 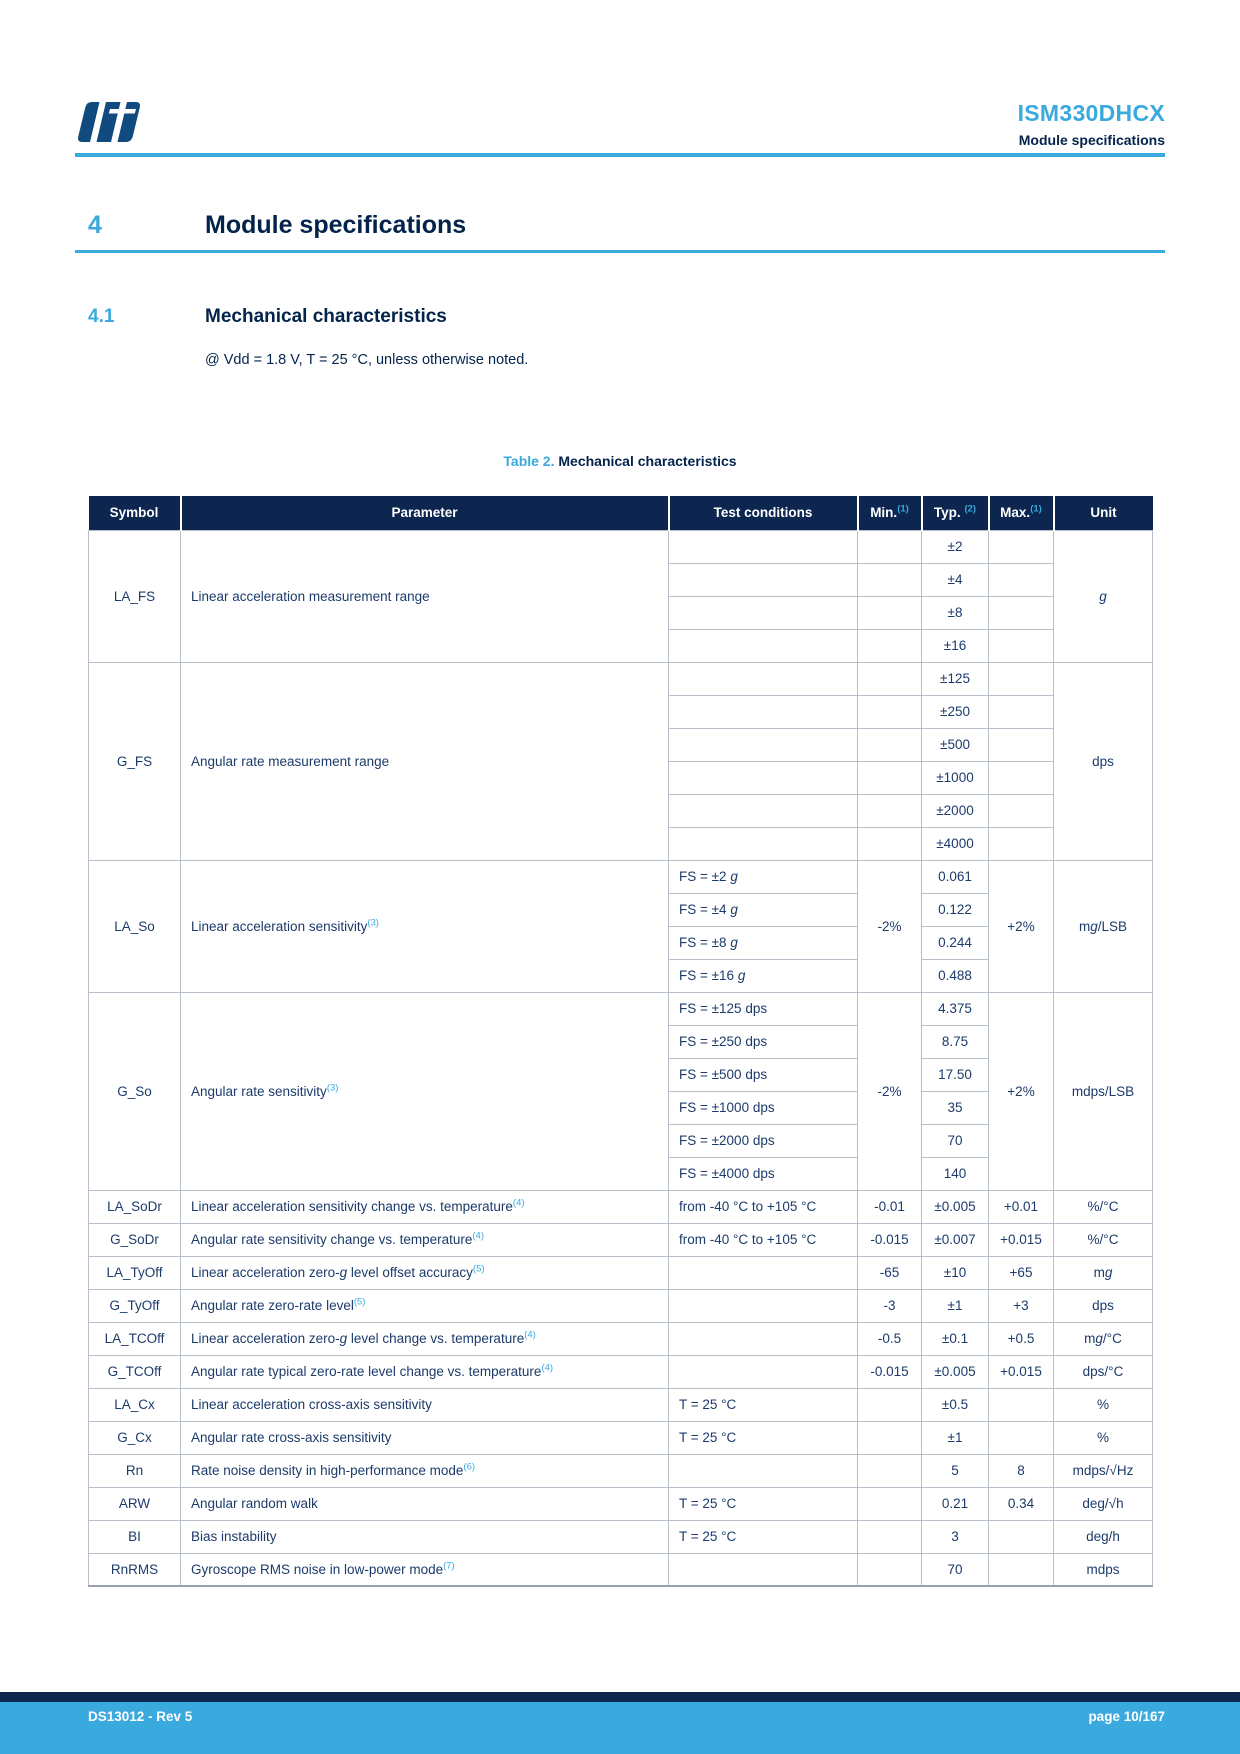 What do you see at coordinates (134, 1536) in the screenshot?
I see `table-cell: BI` at bounding box center [134, 1536].